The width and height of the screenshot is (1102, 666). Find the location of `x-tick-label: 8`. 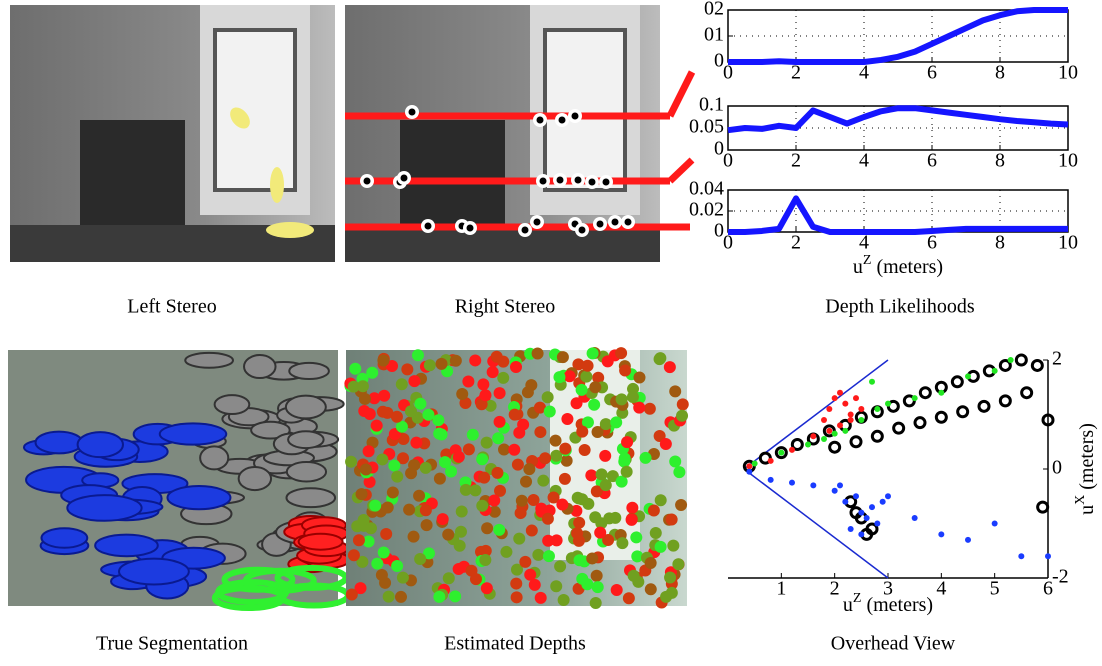

x-tick-label: 8 is located at coordinates (1000, 243).